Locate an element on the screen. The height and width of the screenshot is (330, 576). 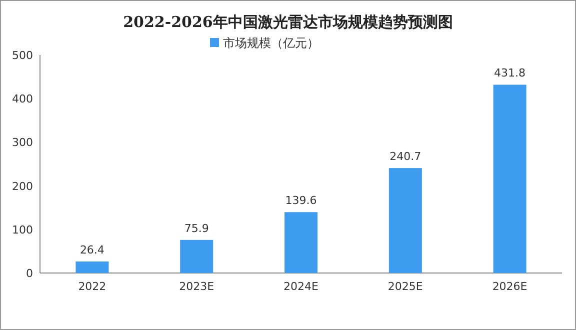
x-tick-label: 2025E is located at coordinates (405, 286).